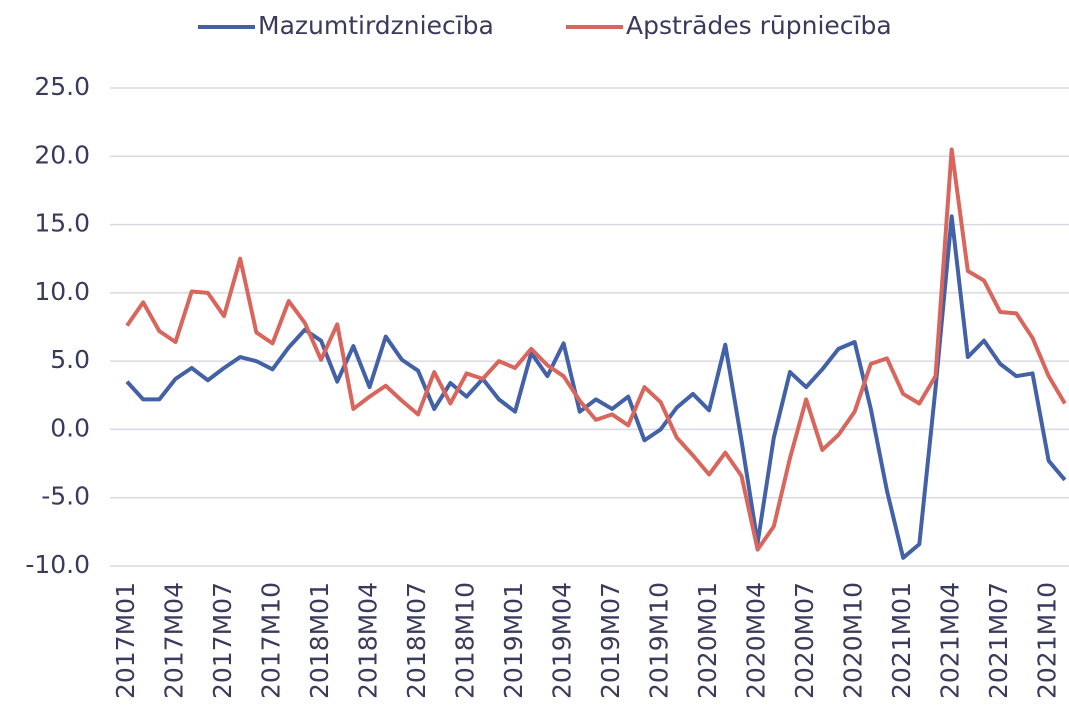 The width and height of the screenshot is (1069, 725). Describe the element at coordinates (376, 25) in the screenshot. I see `legend-label: Mazumtirdzniecība` at that location.